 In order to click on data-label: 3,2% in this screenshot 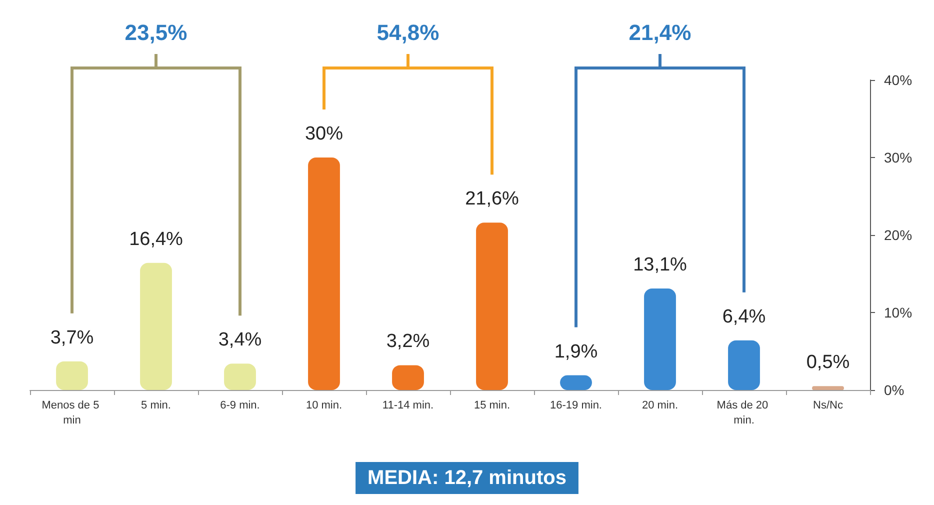, I will do `click(408, 341)`.